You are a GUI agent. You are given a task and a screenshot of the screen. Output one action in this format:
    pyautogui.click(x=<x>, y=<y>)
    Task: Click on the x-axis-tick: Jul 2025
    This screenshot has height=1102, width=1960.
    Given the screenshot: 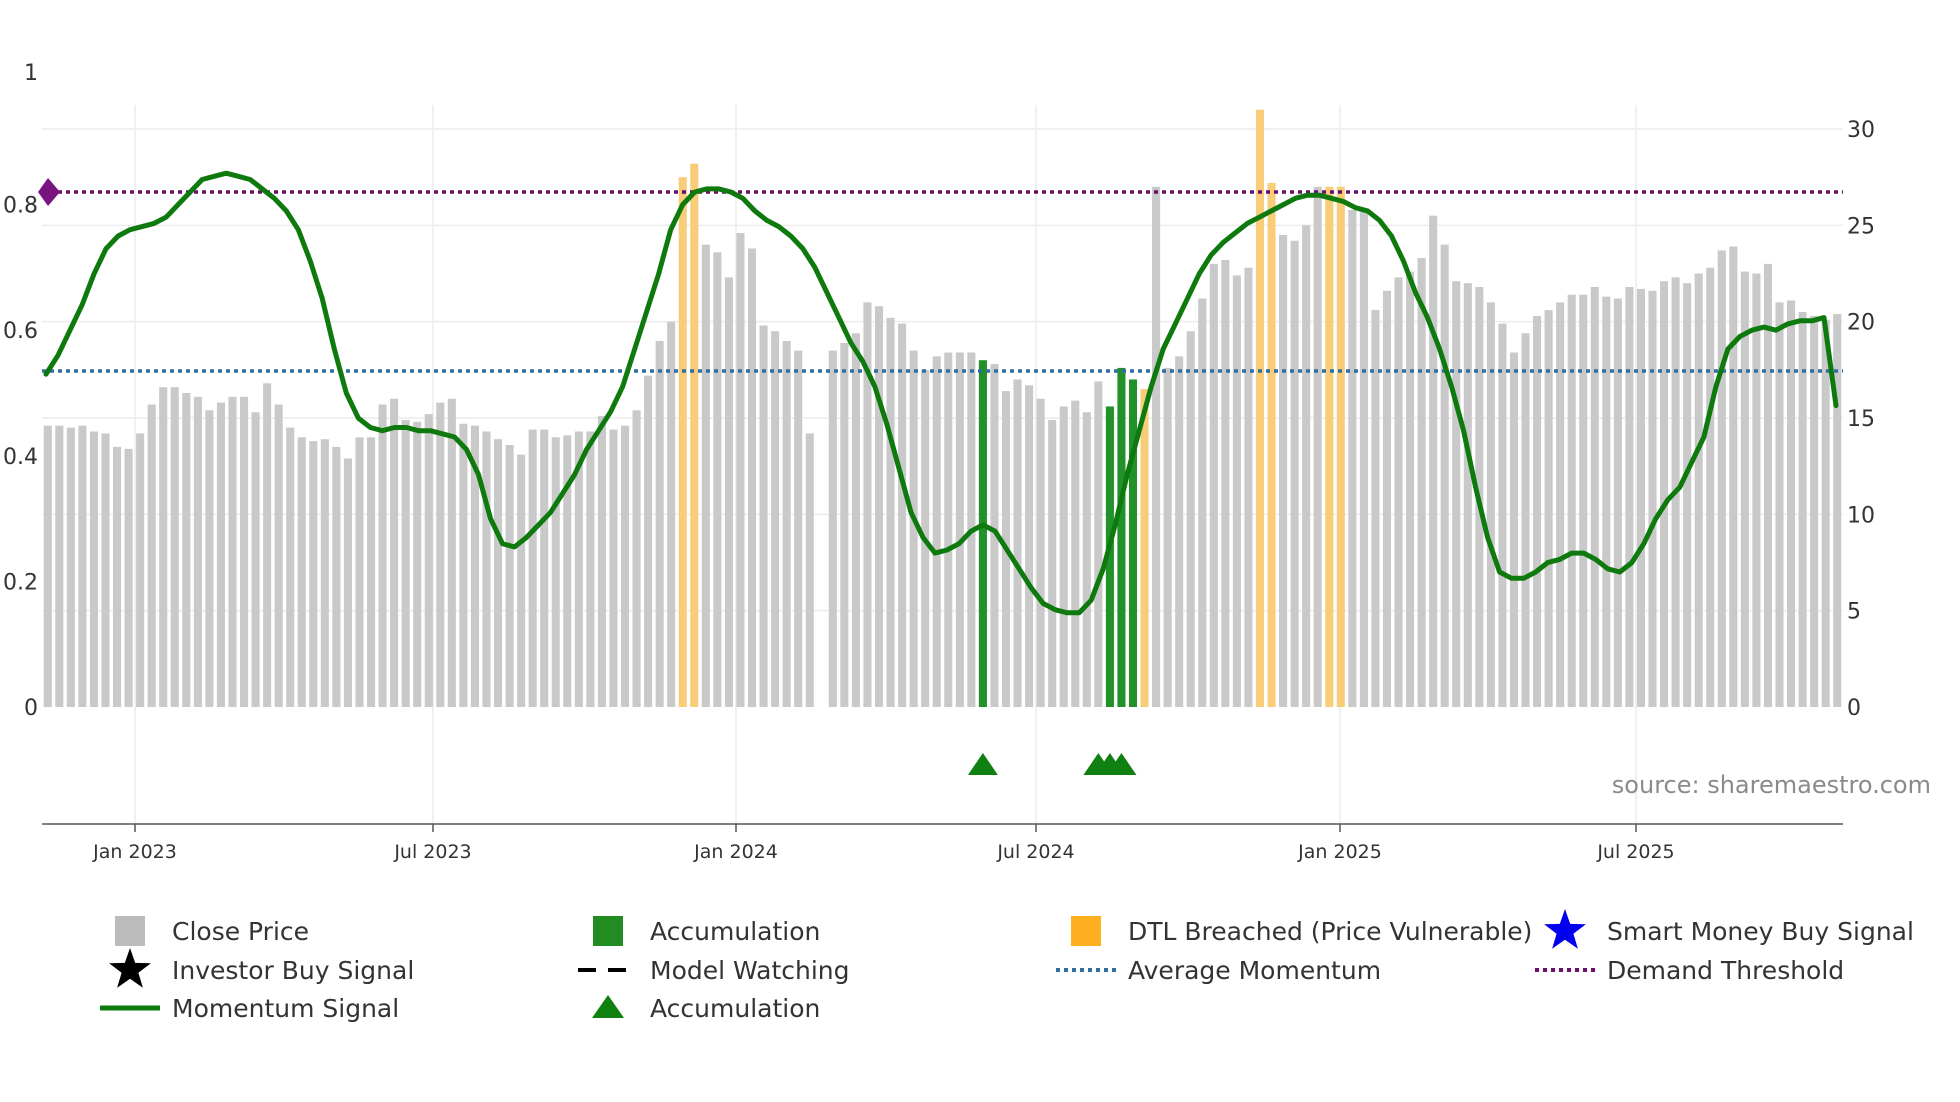 What is the action you would take?
    pyautogui.click(x=1635, y=852)
    